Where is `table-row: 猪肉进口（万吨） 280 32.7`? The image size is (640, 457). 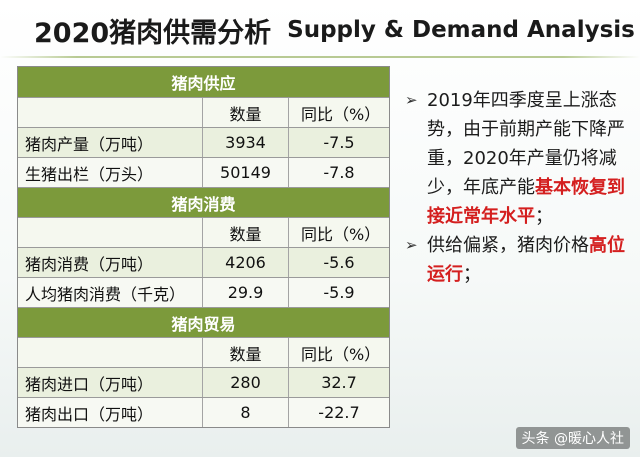
table-row: 猪肉进口（万吨） 280 32.7 is located at coordinates (203, 382).